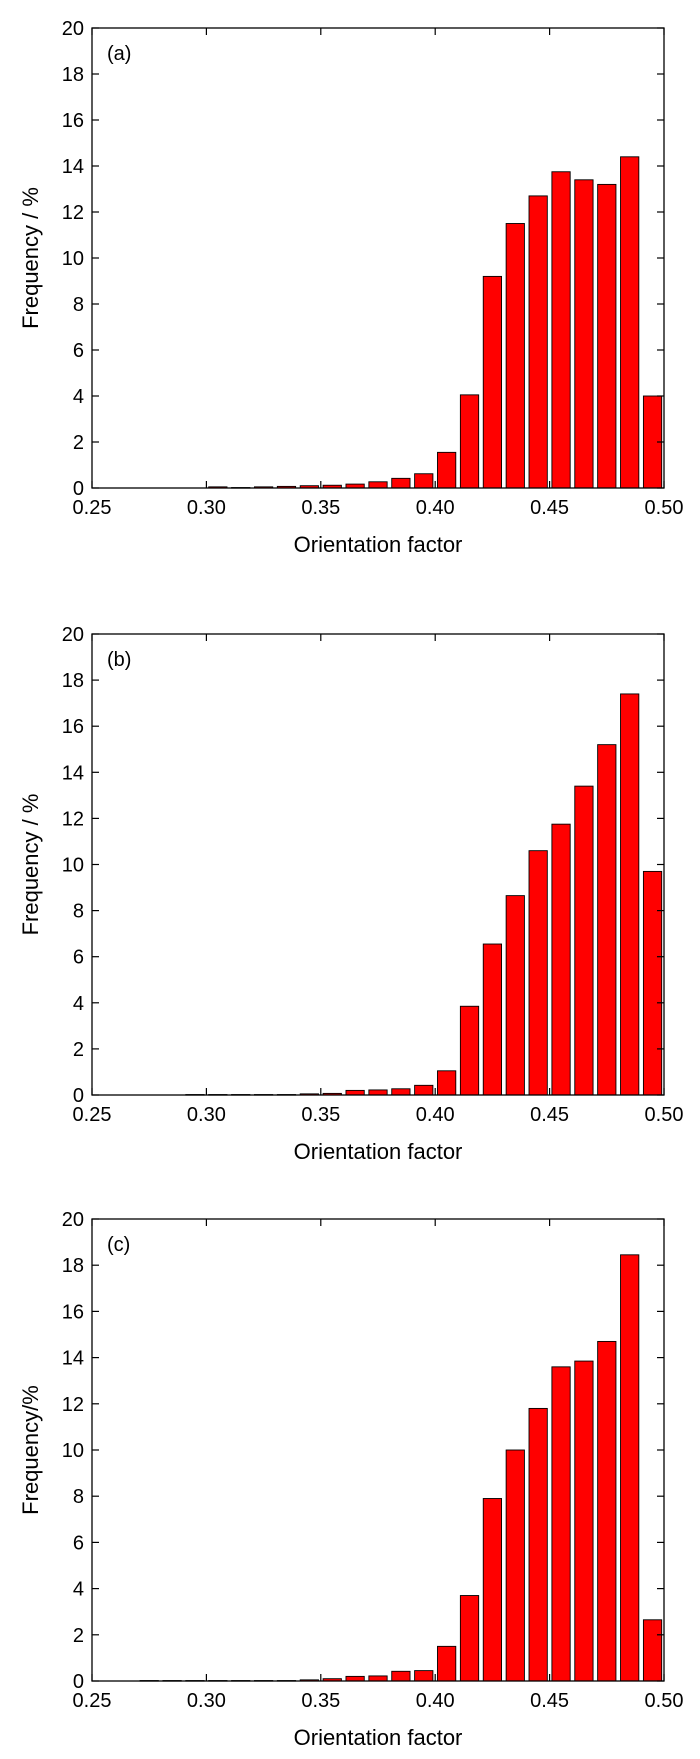 This screenshot has width=700, height=1759. Describe the element at coordinates (73, 1312) in the screenshot. I see `y-tick-label-c-8: 16` at that location.